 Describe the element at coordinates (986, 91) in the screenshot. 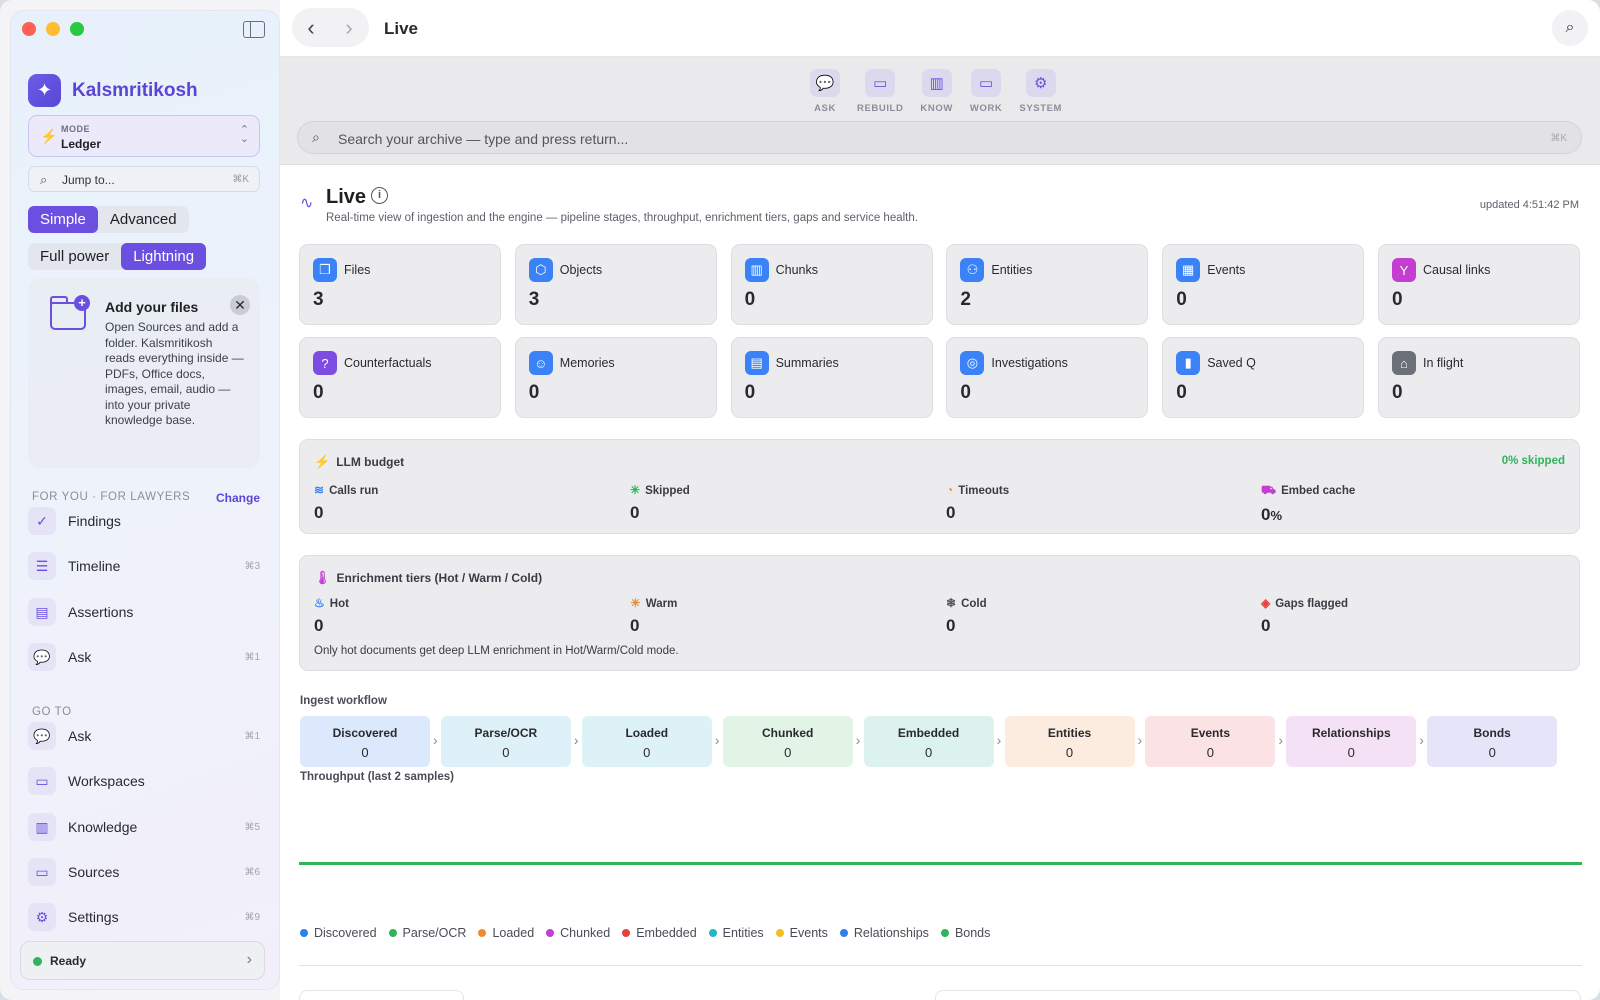

I see `tool-work: ▭ WORK` at that location.